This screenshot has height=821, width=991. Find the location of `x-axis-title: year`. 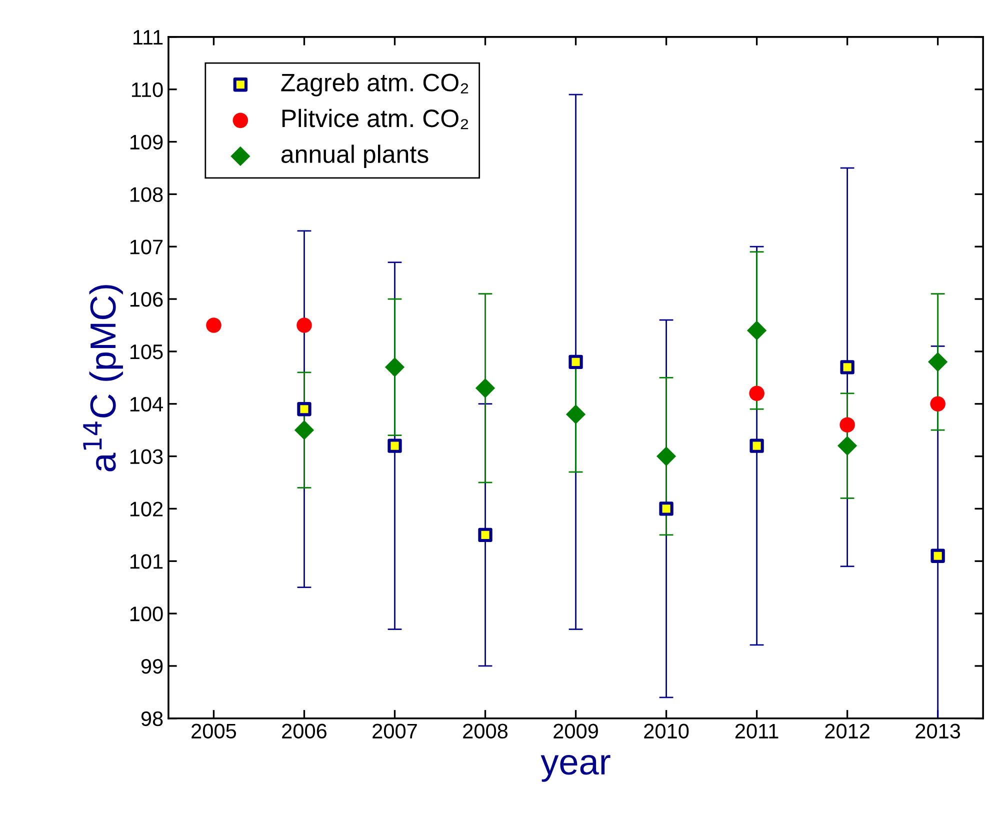

x-axis-title: year is located at coordinates (575, 768).